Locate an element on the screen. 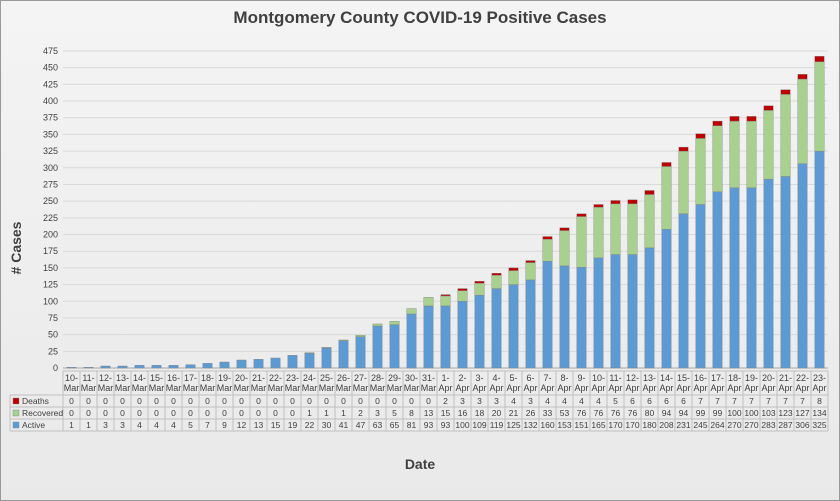 This screenshot has width=840, height=501. x-axis-label: Date is located at coordinates (420, 464).